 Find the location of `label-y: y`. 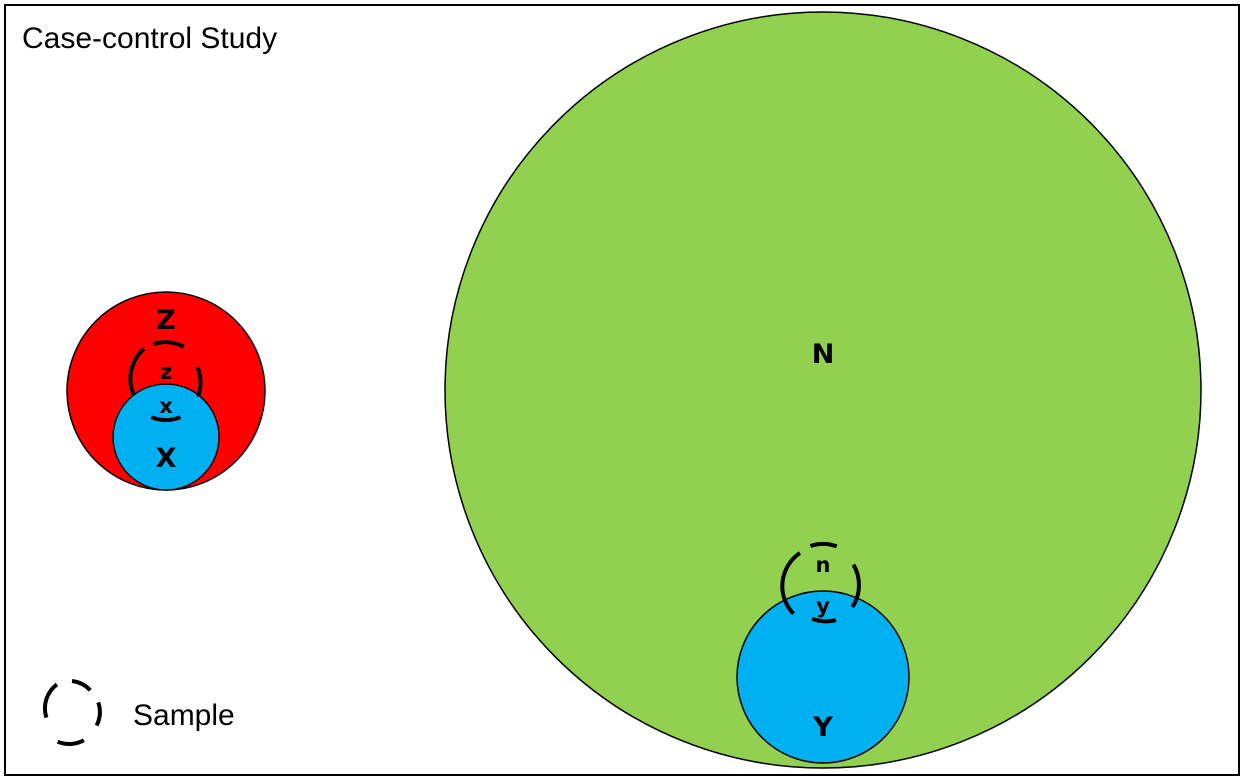

label-y: y is located at coordinates (823, 606).